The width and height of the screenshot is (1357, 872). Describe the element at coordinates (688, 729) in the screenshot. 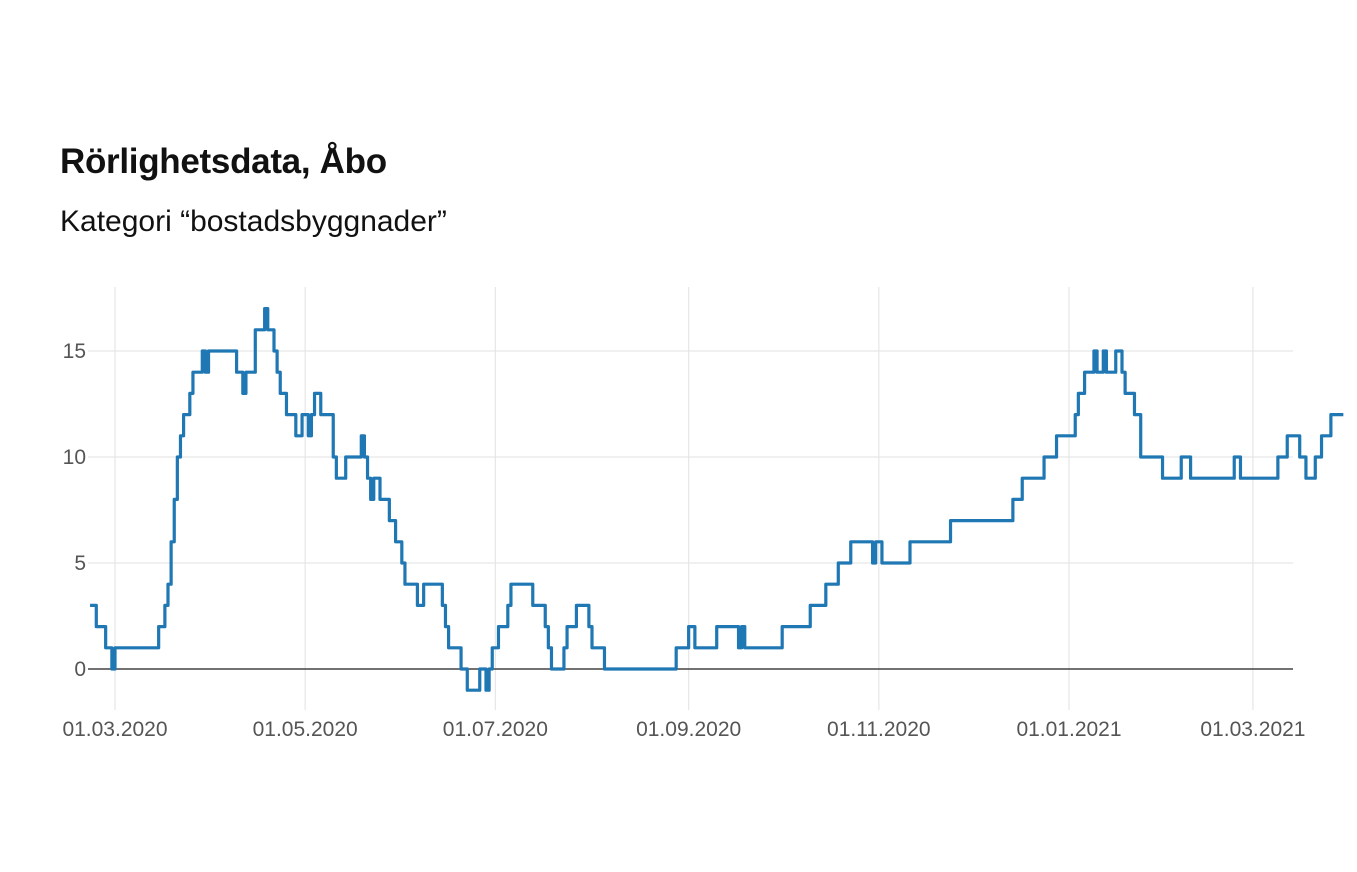

I see `x-tick-label: 01.09.2020` at that location.